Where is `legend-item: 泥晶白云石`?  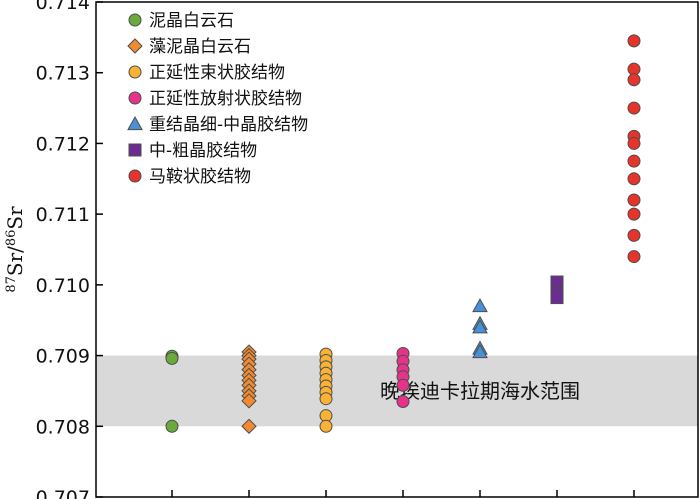 legend-item: 泥晶白云石 is located at coordinates (181, 21).